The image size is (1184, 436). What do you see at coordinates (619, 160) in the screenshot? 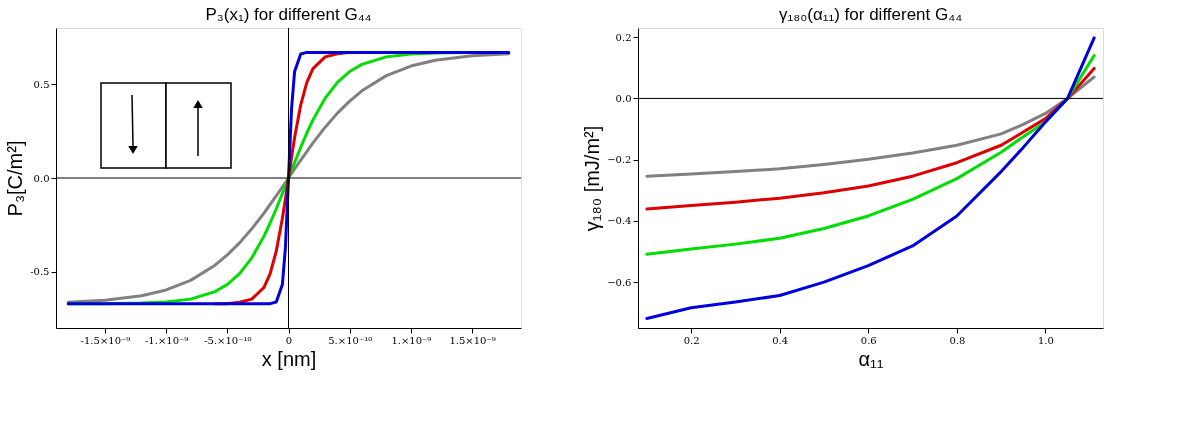
I see `y-tick-label: −0.2` at bounding box center [619, 160].